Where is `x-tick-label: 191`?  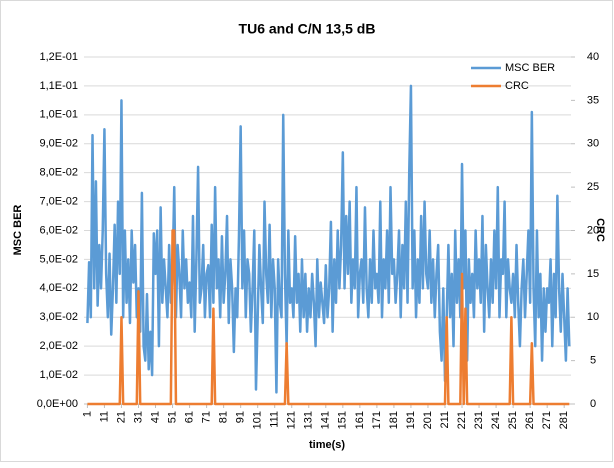
x-tick-label: 191 is located at coordinates (411, 420).